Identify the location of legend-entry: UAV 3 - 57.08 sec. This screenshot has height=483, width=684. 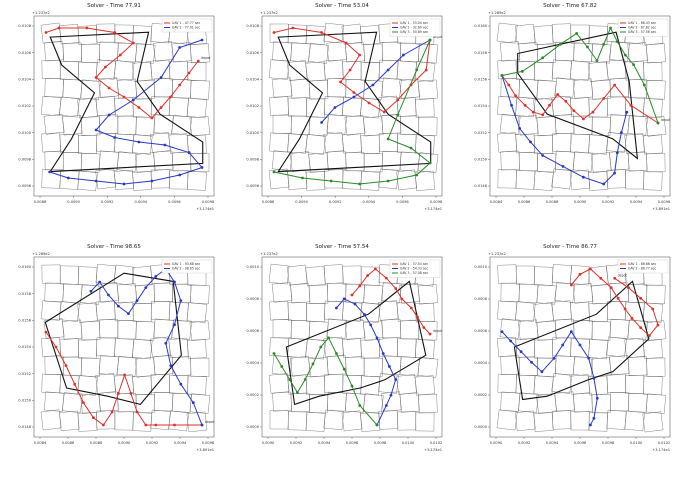
(414, 273).